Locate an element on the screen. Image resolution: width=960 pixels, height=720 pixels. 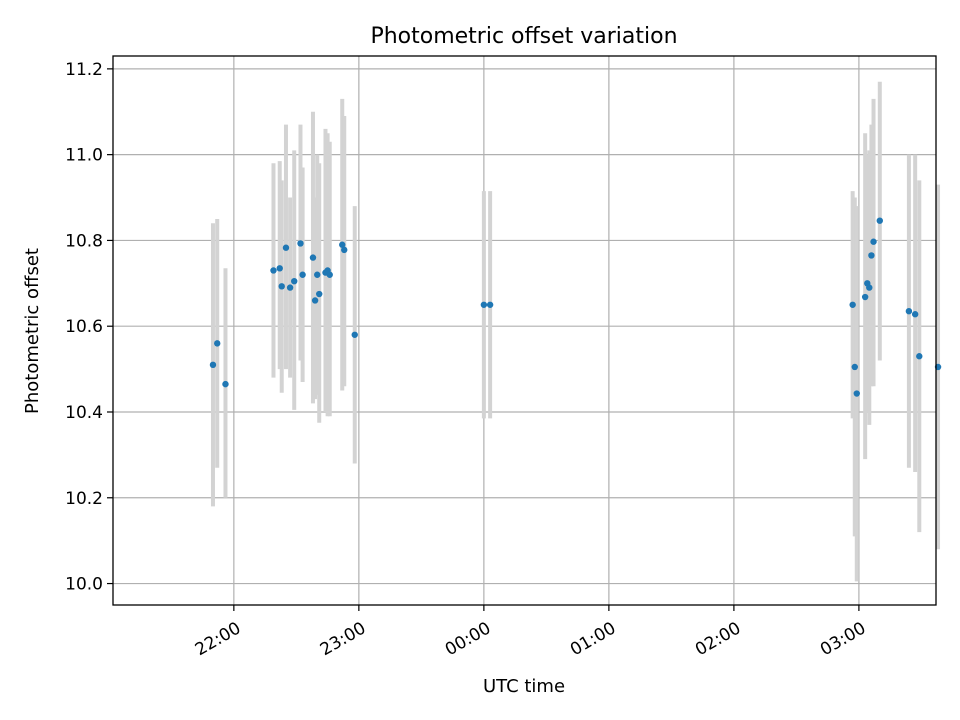
y-tick-label: 10.2 is located at coordinates (84, 499).